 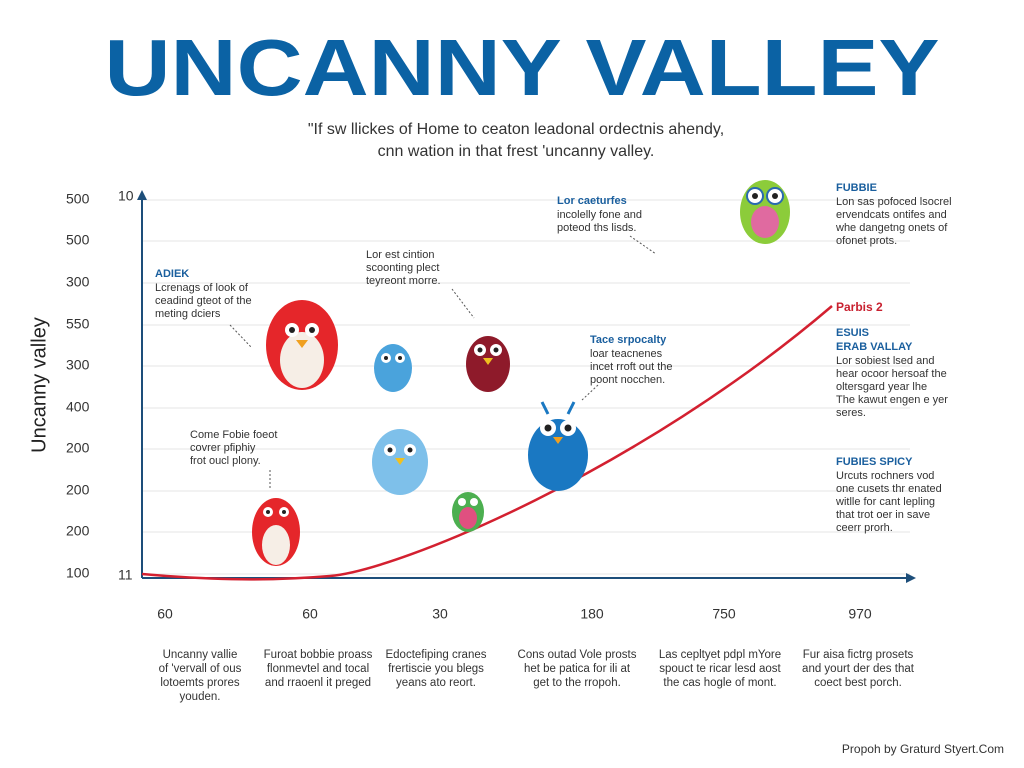 What do you see at coordinates (577, 655) in the screenshot?
I see `caption: Cons outad Vole prosts` at bounding box center [577, 655].